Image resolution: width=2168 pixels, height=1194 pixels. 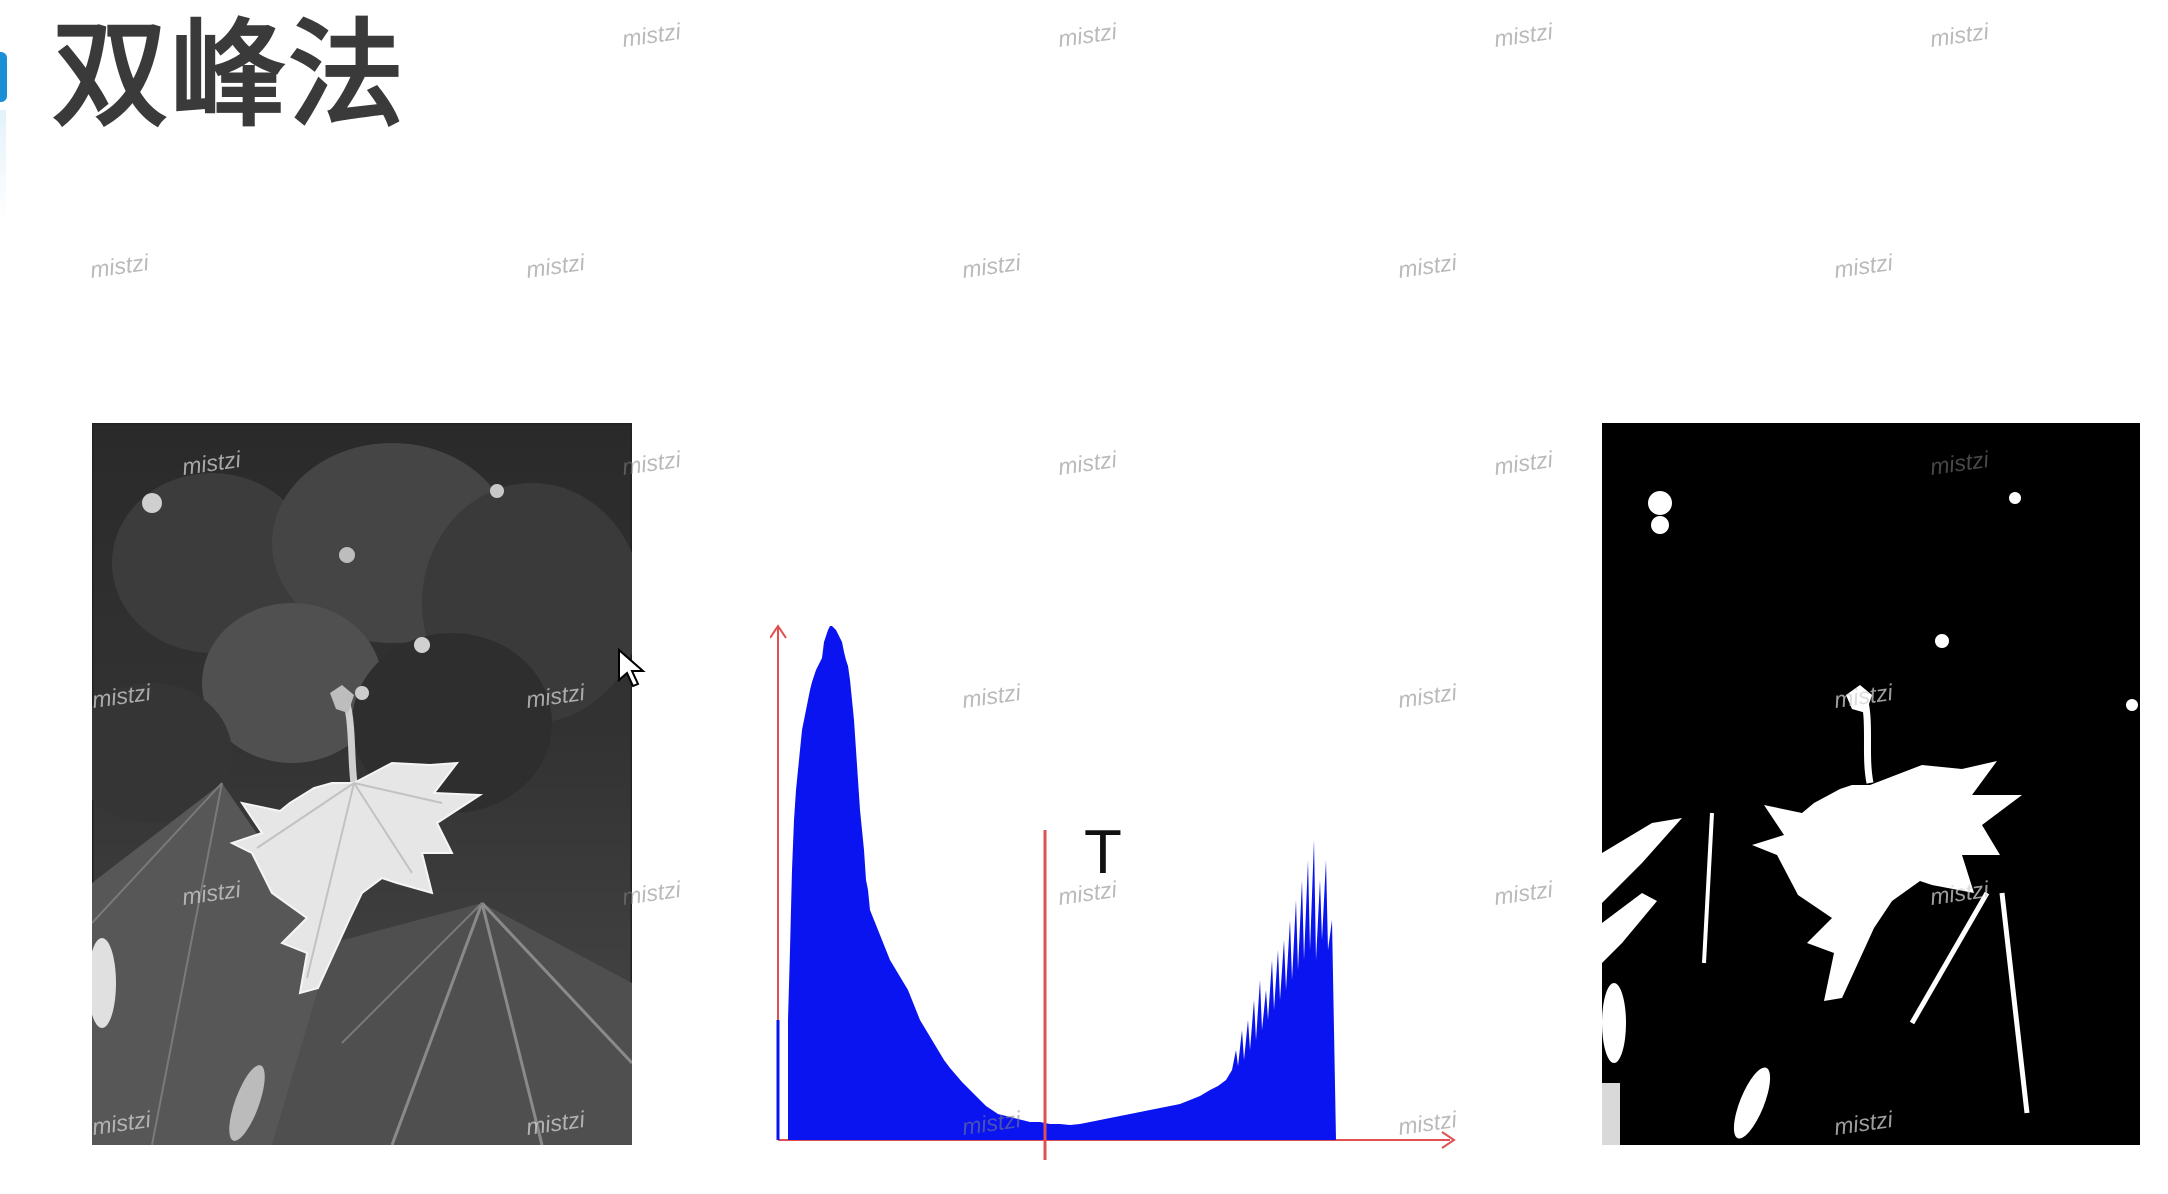 What do you see at coordinates (1103, 852) in the screenshot?
I see `threshold-label: T` at bounding box center [1103, 852].